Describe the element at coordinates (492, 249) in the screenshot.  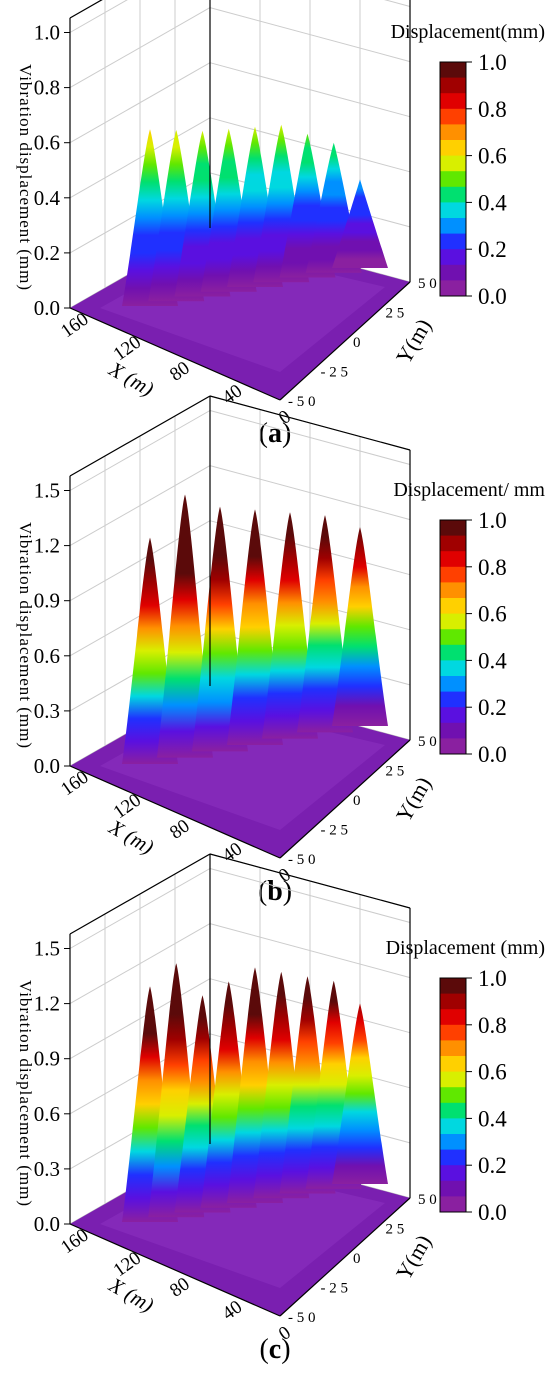
I see `colorbar-tick-label: 0.2` at that location.